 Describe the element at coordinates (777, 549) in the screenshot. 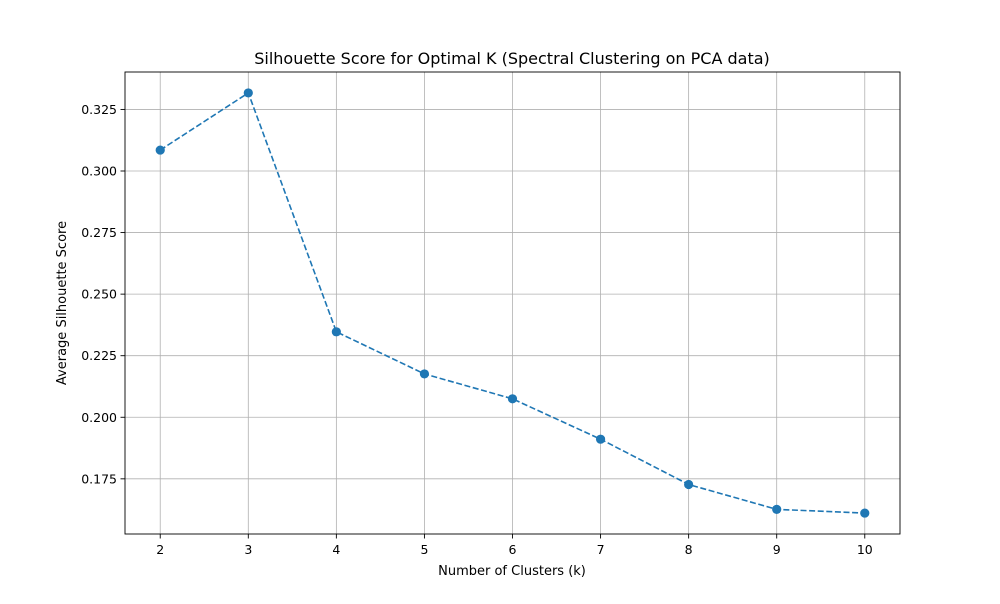

I see `x-tick-label: 9` at that location.